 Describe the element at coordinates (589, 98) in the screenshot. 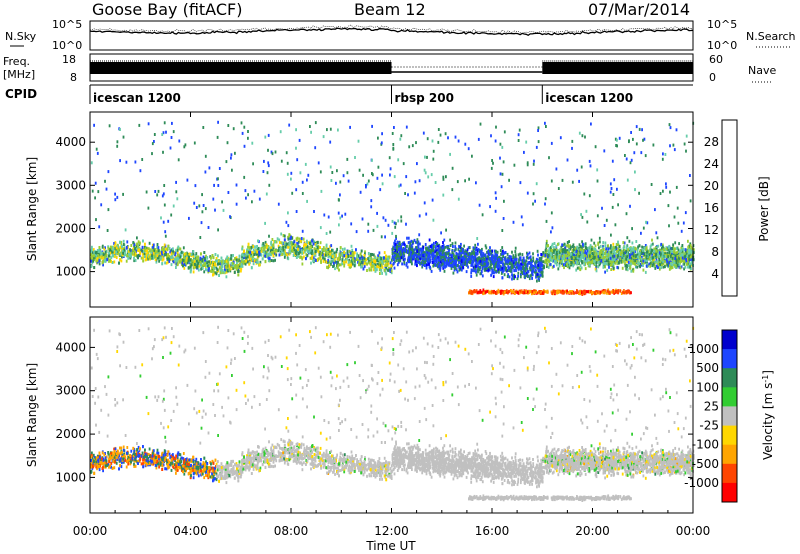

I see `cpid-mode-label: icescan 1200` at that location.